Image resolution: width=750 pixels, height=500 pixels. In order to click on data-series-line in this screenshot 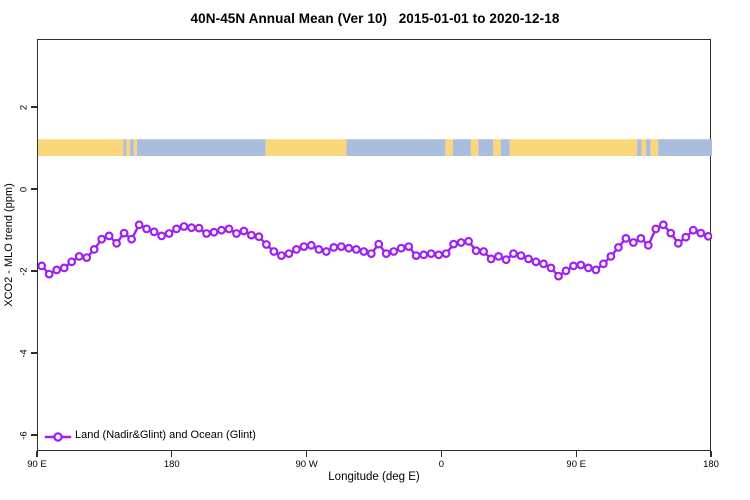, I will do `click(375, 250)`.